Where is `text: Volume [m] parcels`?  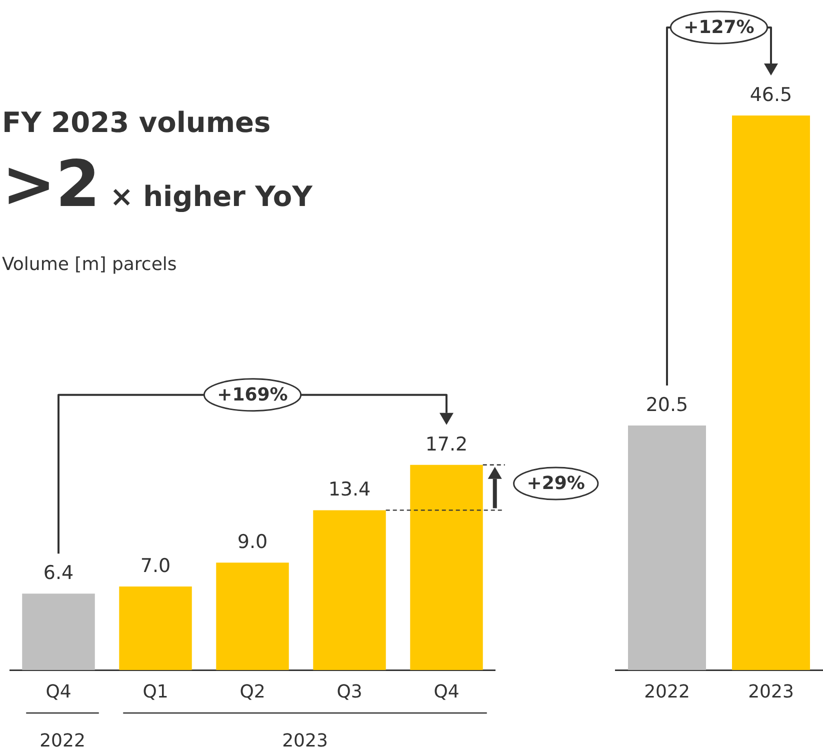 text: Volume [m] parcels is located at coordinates (89, 264).